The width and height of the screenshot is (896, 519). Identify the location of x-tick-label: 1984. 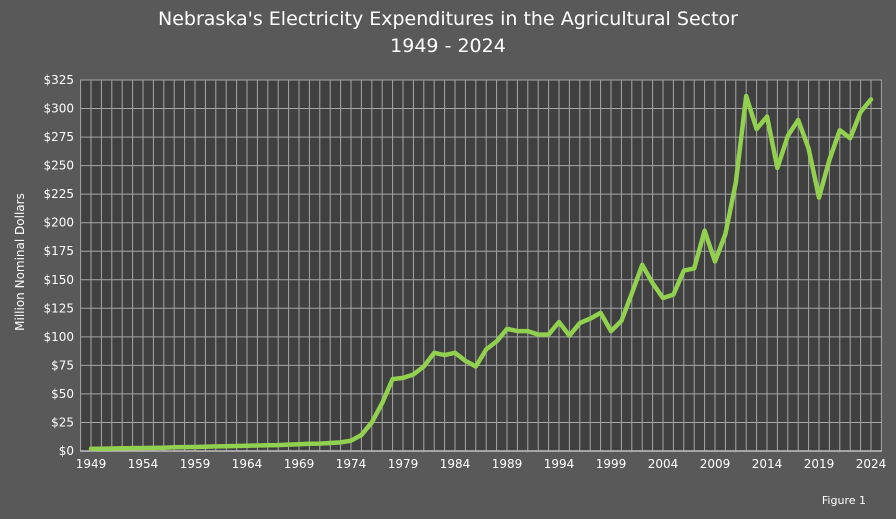
(455, 464).